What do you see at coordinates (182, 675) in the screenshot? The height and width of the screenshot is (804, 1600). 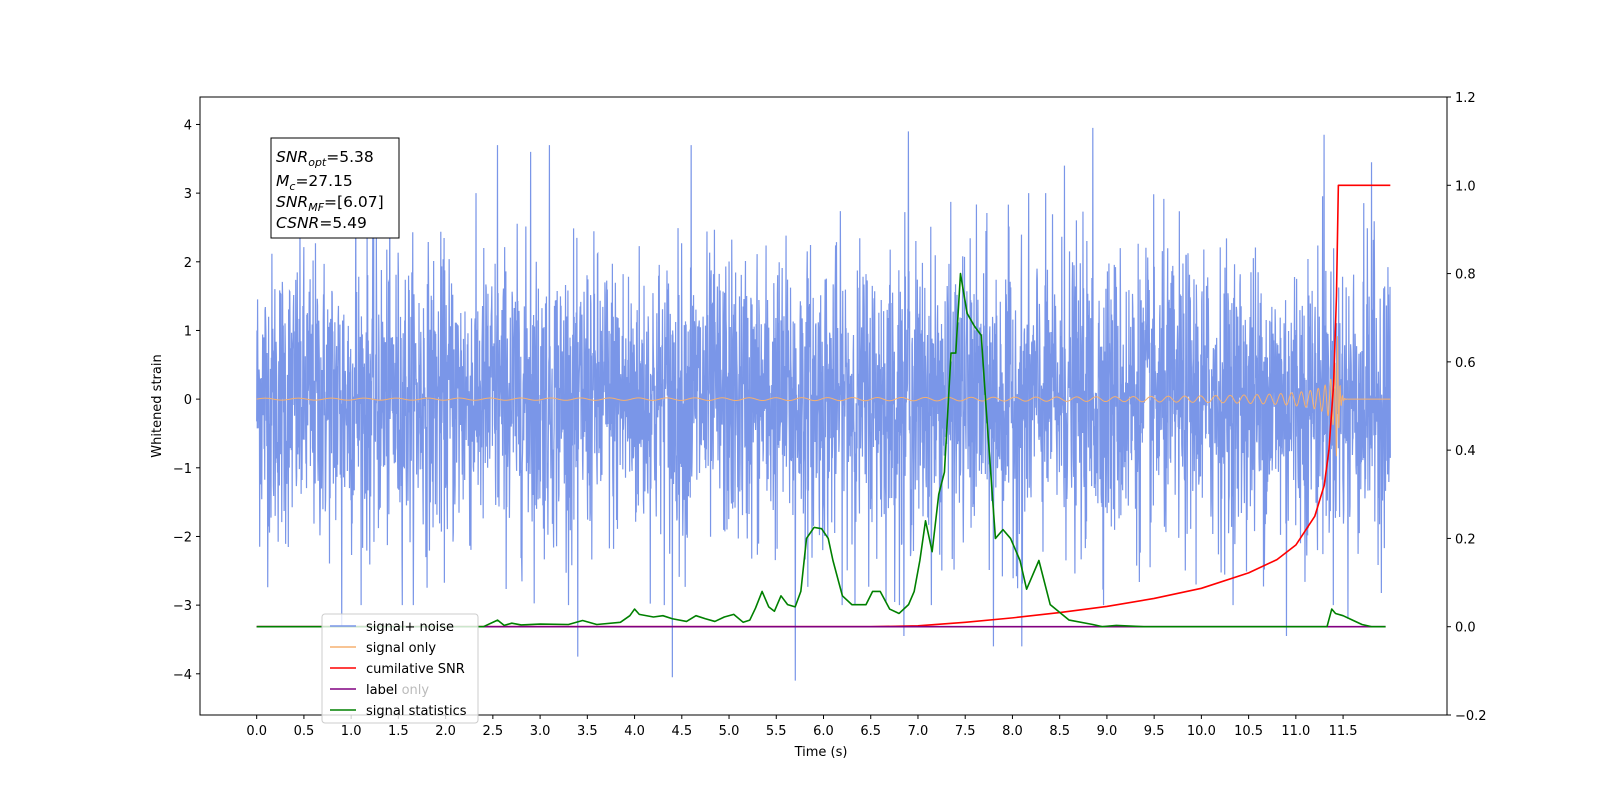 I see `y-tick-label: −4` at bounding box center [182, 675].